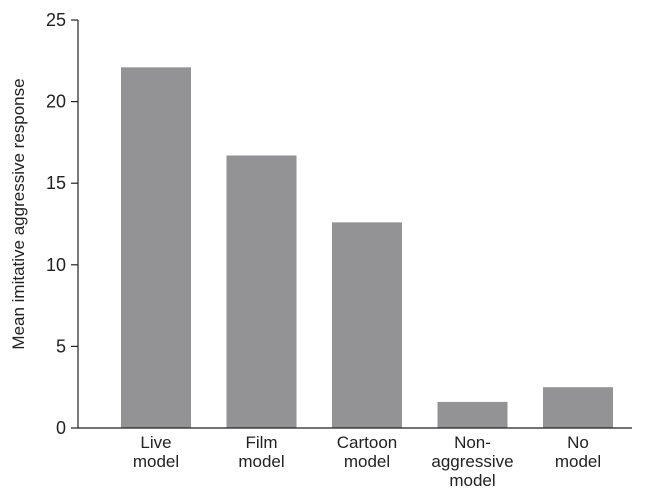 Image resolution: width=649 pixels, height=498 pixels. I want to click on x-category-label: Non-, so click(472, 442).